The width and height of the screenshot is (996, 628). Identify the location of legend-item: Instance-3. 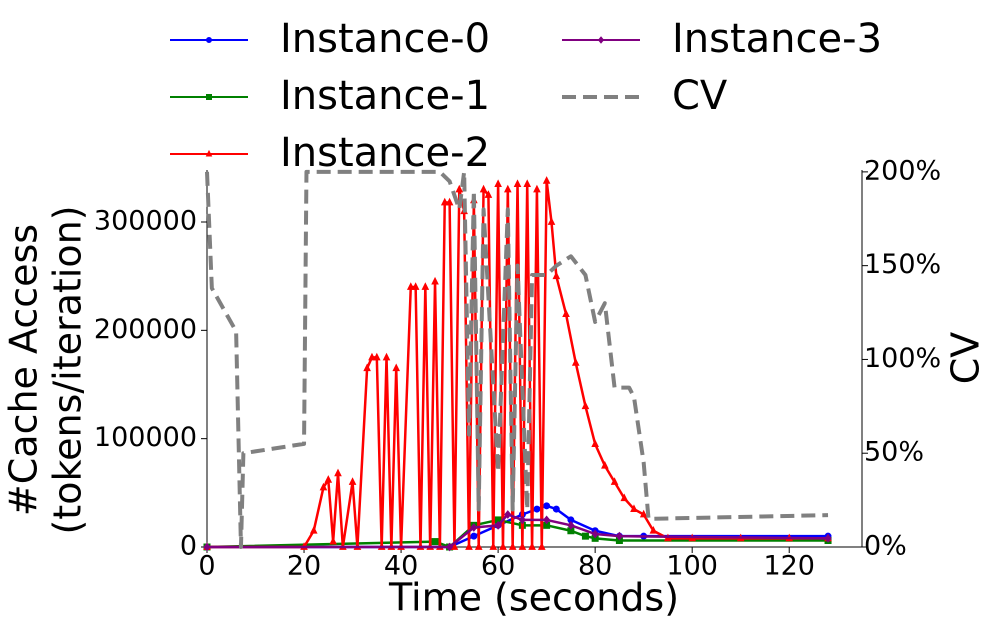
(722, 39).